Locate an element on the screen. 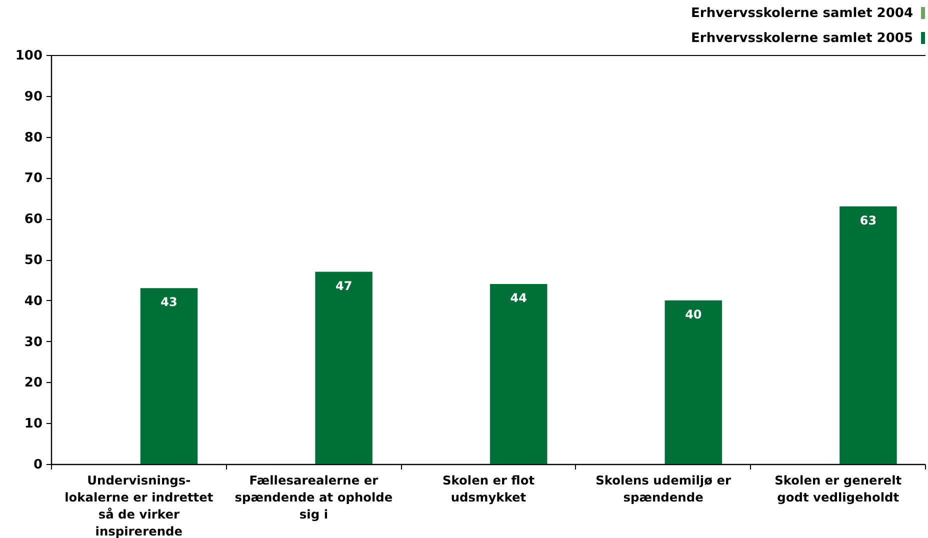 The height and width of the screenshot is (538, 928). y-tick-label: 40 is located at coordinates (33, 301).